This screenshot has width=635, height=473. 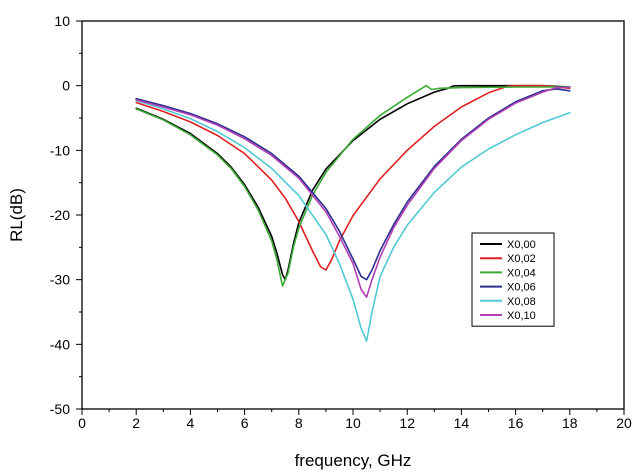 What do you see at coordinates (60, 150) in the screenshot?
I see `y-tick-label: -10` at bounding box center [60, 150].